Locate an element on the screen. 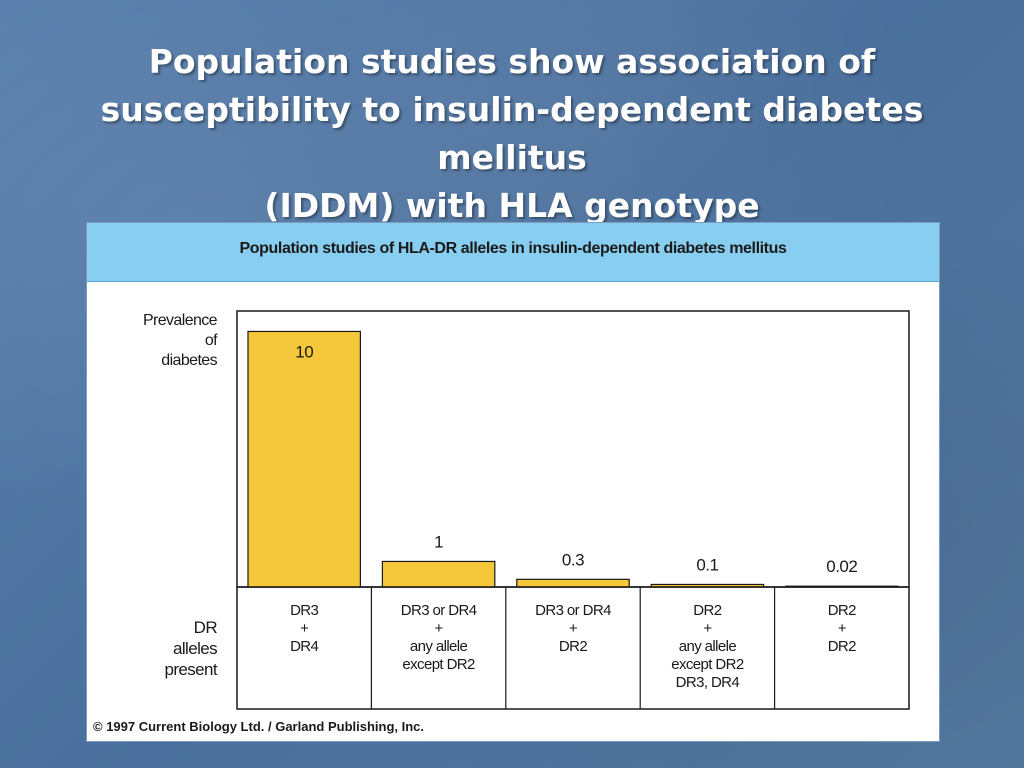  bar-value-label: 10 is located at coordinates (304, 351).